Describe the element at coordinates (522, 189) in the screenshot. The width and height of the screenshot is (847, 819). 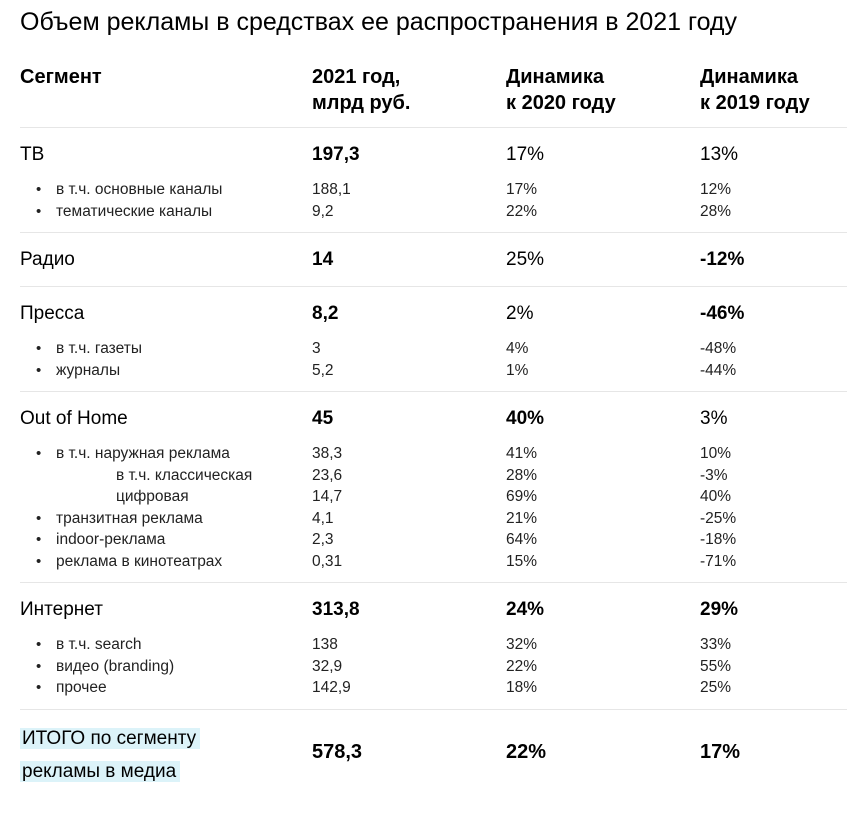
I see `sub-dynamics-2020: 17%` at that location.